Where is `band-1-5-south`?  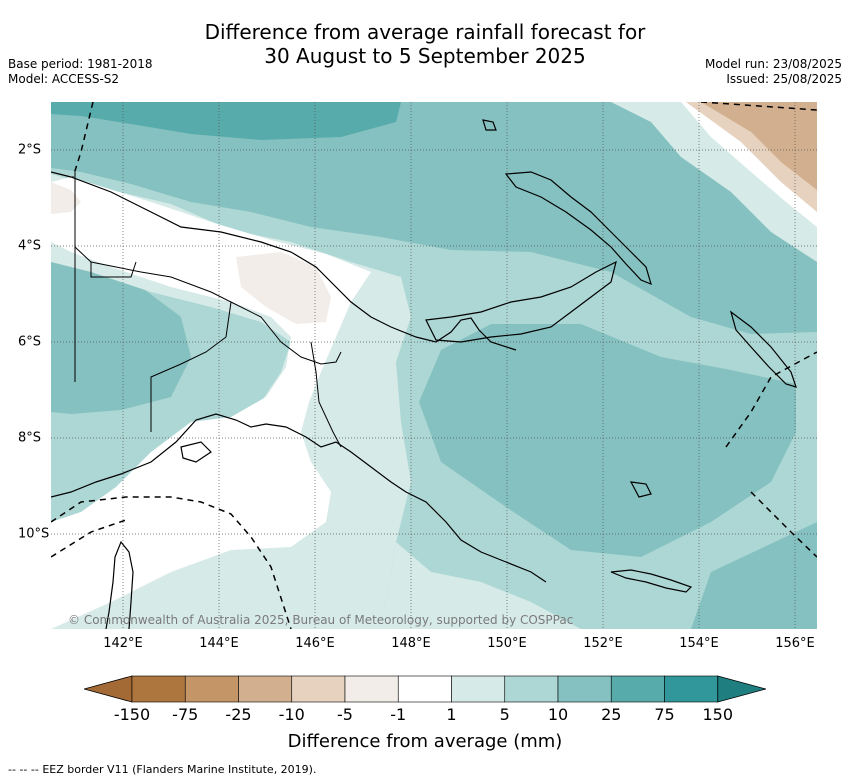 band-1-5-south is located at coordinates (481, 585).